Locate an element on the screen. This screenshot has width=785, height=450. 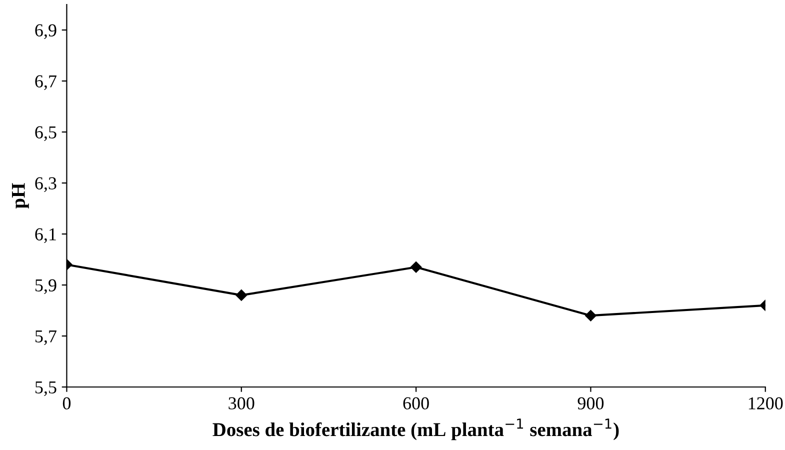
x-tick-label: 1200 is located at coordinates (765, 403).